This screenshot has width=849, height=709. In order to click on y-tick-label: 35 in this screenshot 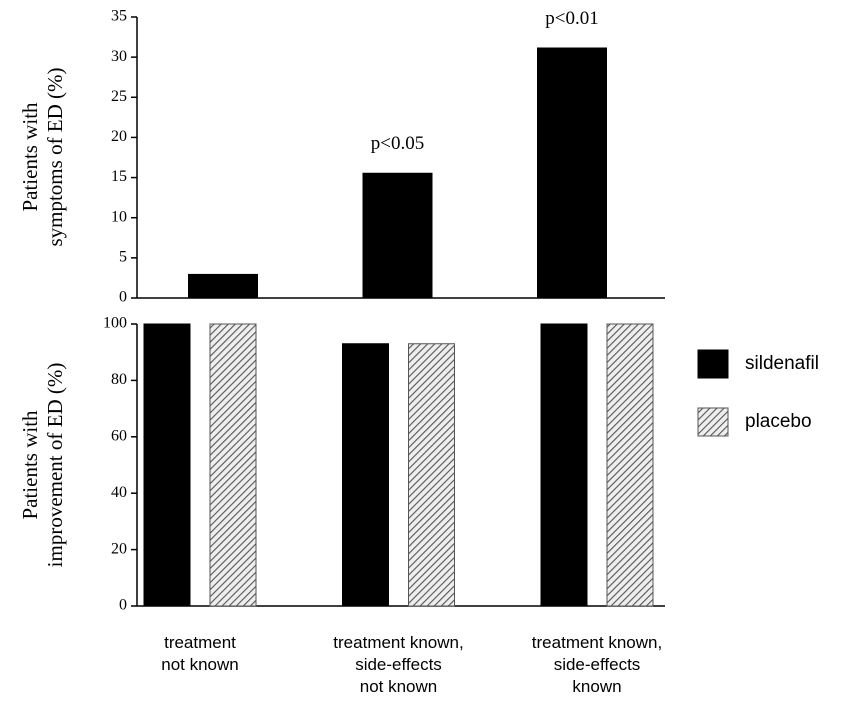, I will do `click(119, 16)`.